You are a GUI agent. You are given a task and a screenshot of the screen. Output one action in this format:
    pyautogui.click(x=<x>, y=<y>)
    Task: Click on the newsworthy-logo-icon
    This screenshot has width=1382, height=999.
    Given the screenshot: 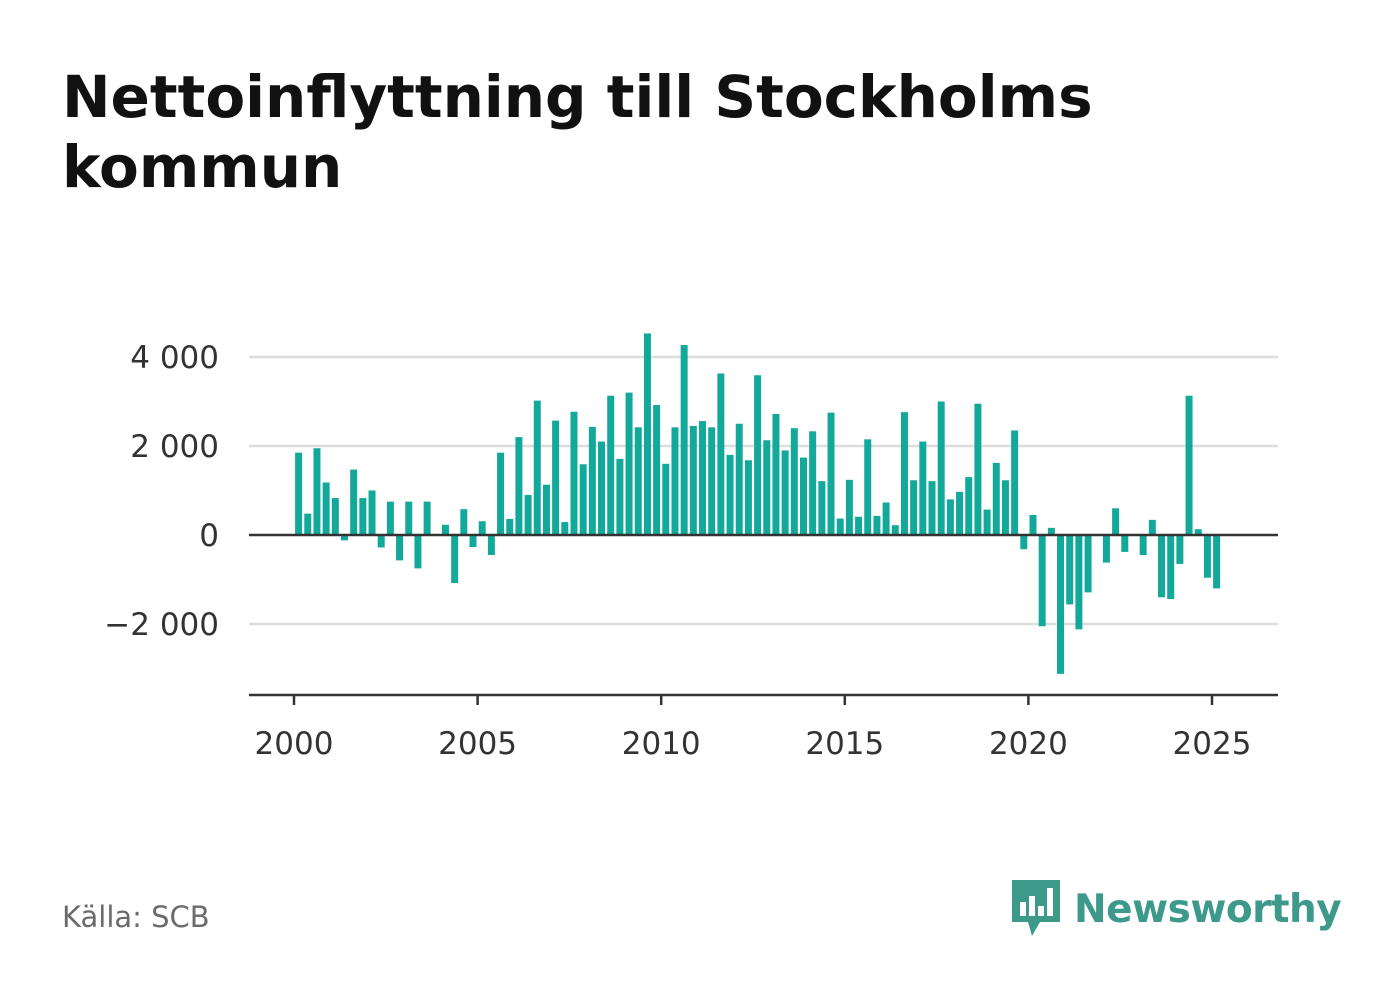 What is the action you would take?
    pyautogui.click(x=1036, y=908)
    